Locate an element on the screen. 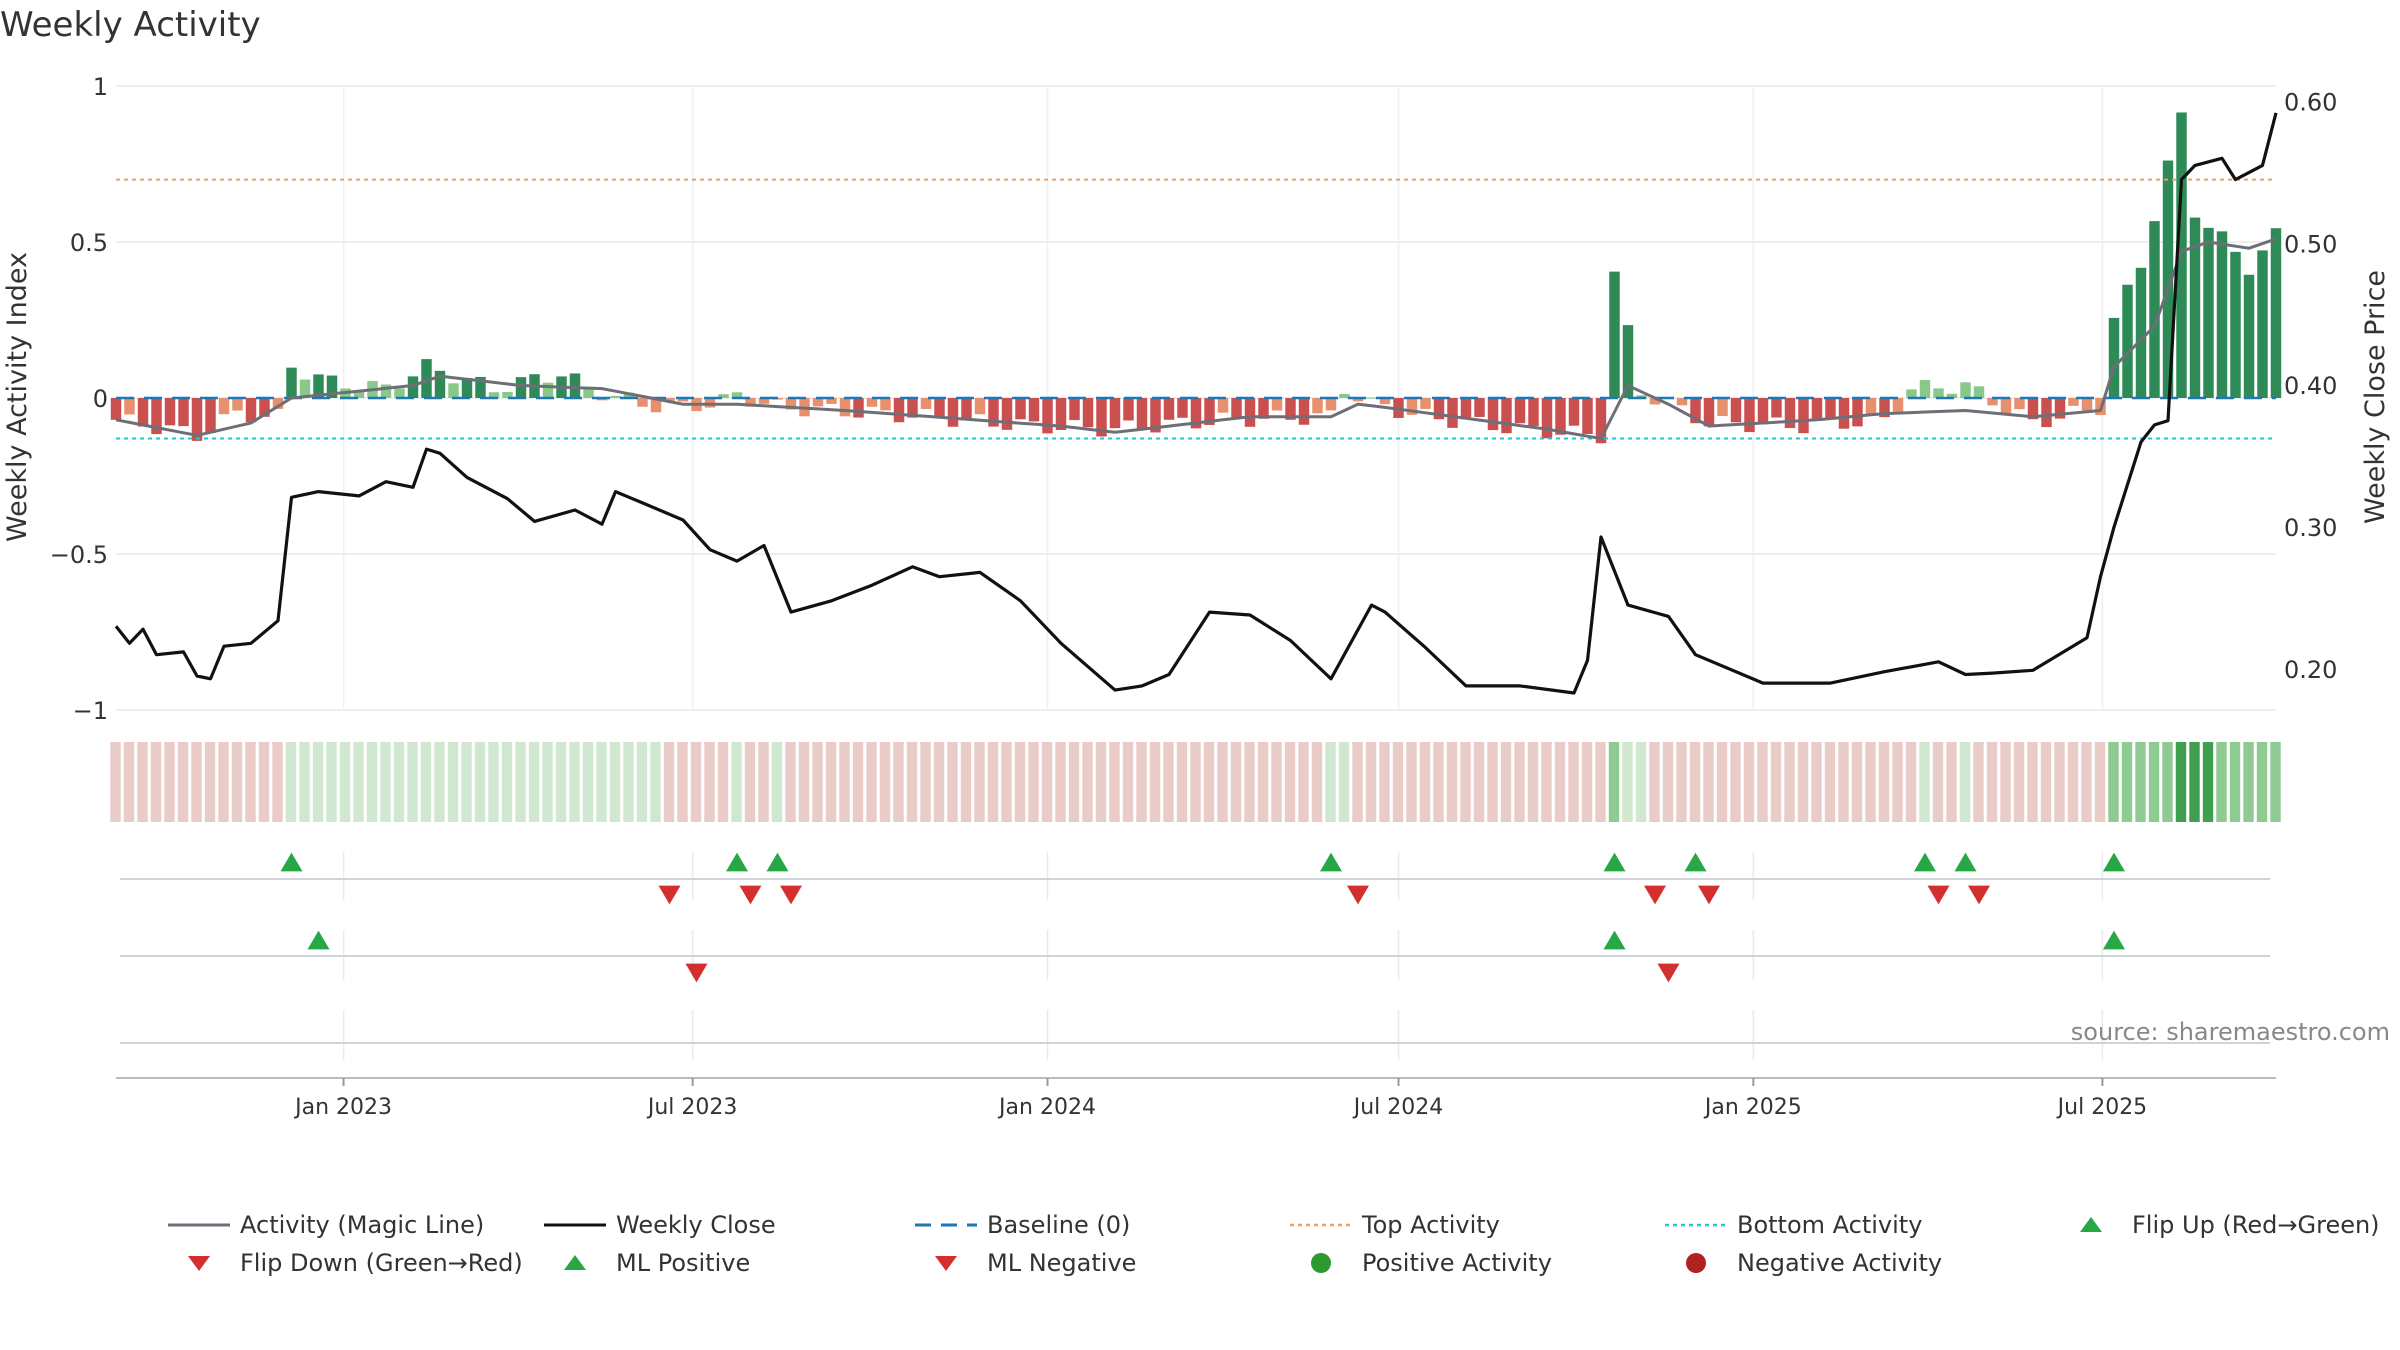 The height and width of the screenshot is (1350, 2400). x-tick-label: Jul 2024 is located at coordinates (1398, 1107).